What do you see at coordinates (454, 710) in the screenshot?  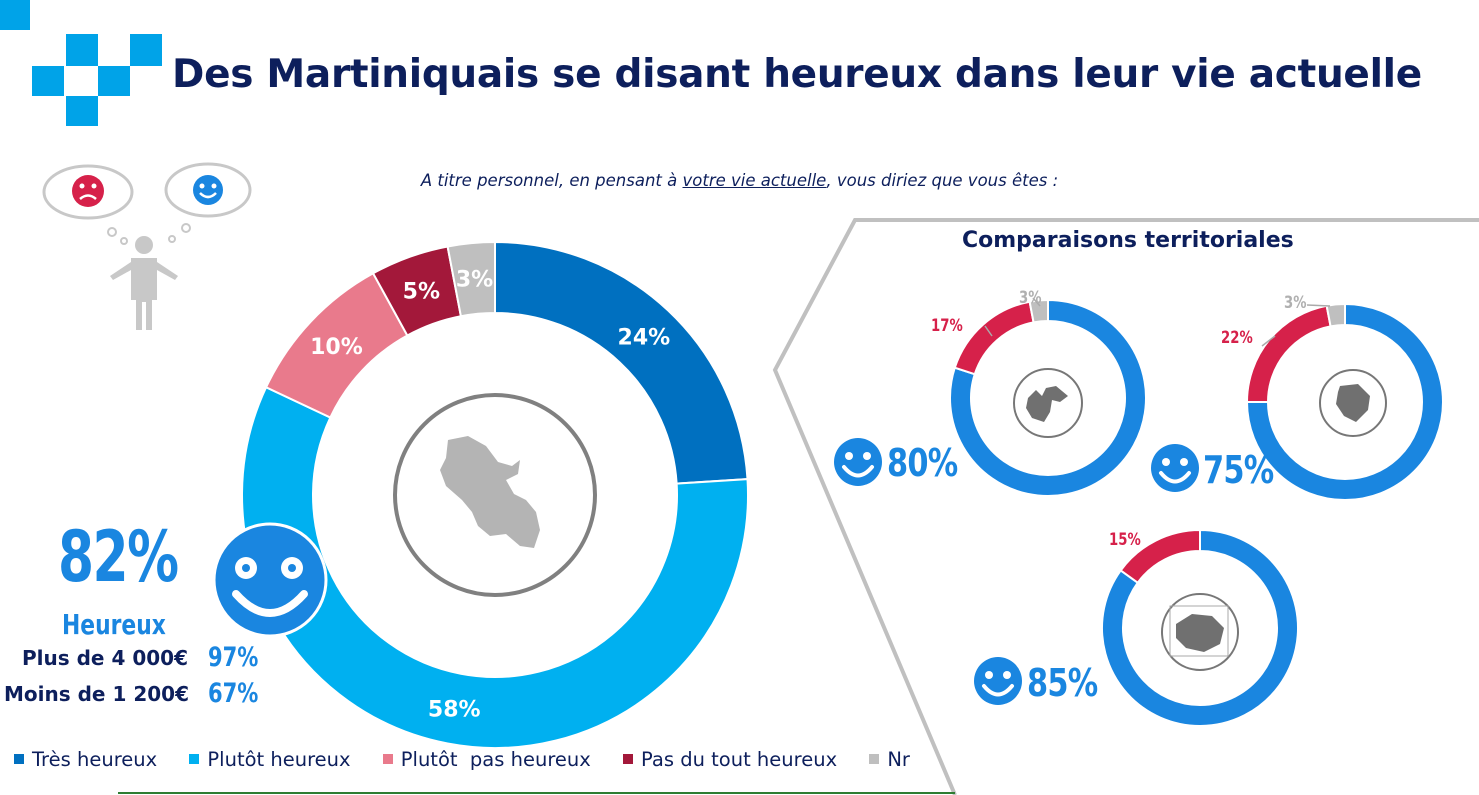 I see `donut-slice-label: 58%` at bounding box center [454, 710].